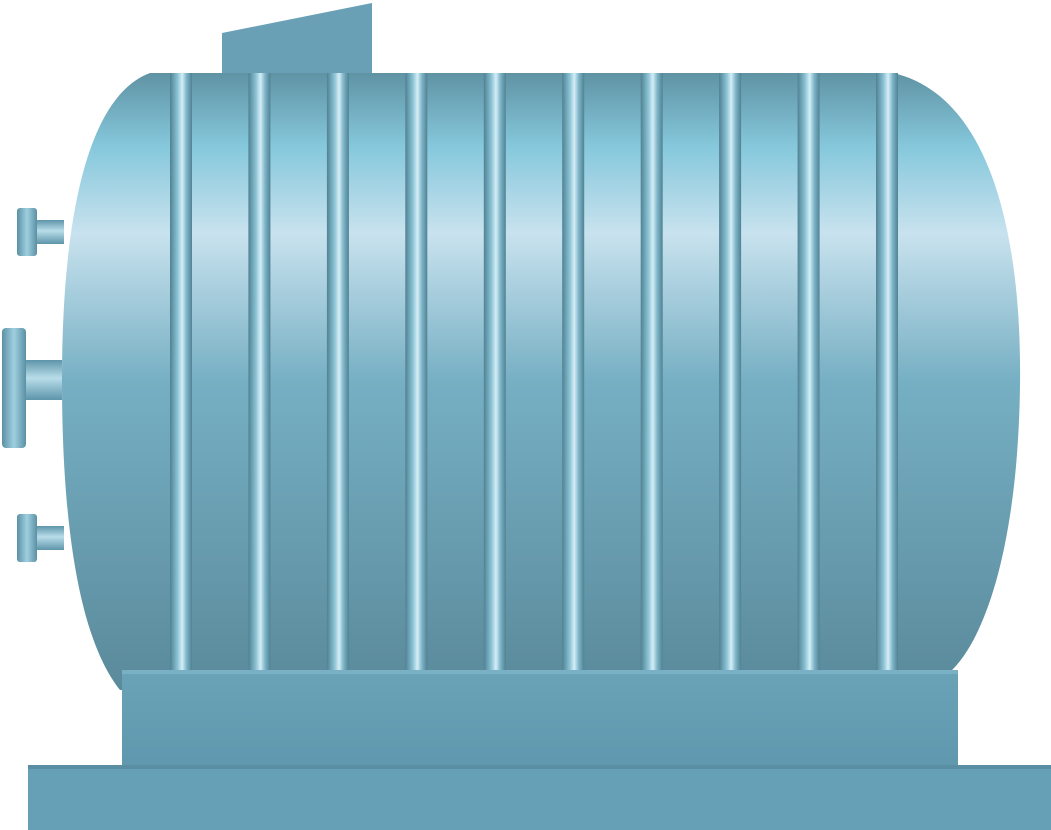 The image size is (1051, 830). What do you see at coordinates (539, 767) in the screenshot?
I see `foundation-top-edge` at bounding box center [539, 767].